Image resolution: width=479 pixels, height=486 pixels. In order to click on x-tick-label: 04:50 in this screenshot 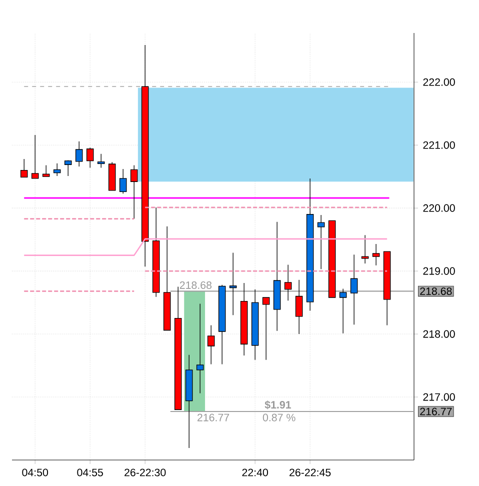, I will do `click(35, 472)`.